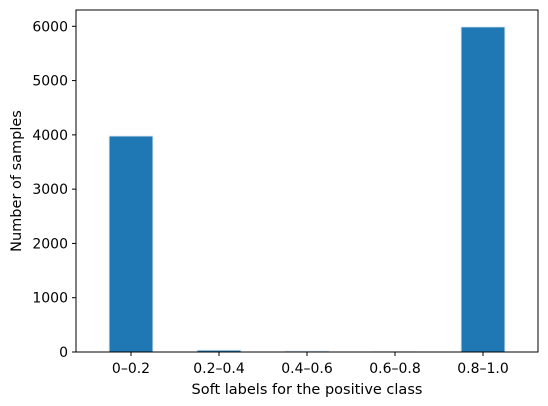  I want to click on x-axis: 0–0.2 0.2–0.4 0.4–0.6 0.6–0.8 0.8–1.0, so click(310, 364).